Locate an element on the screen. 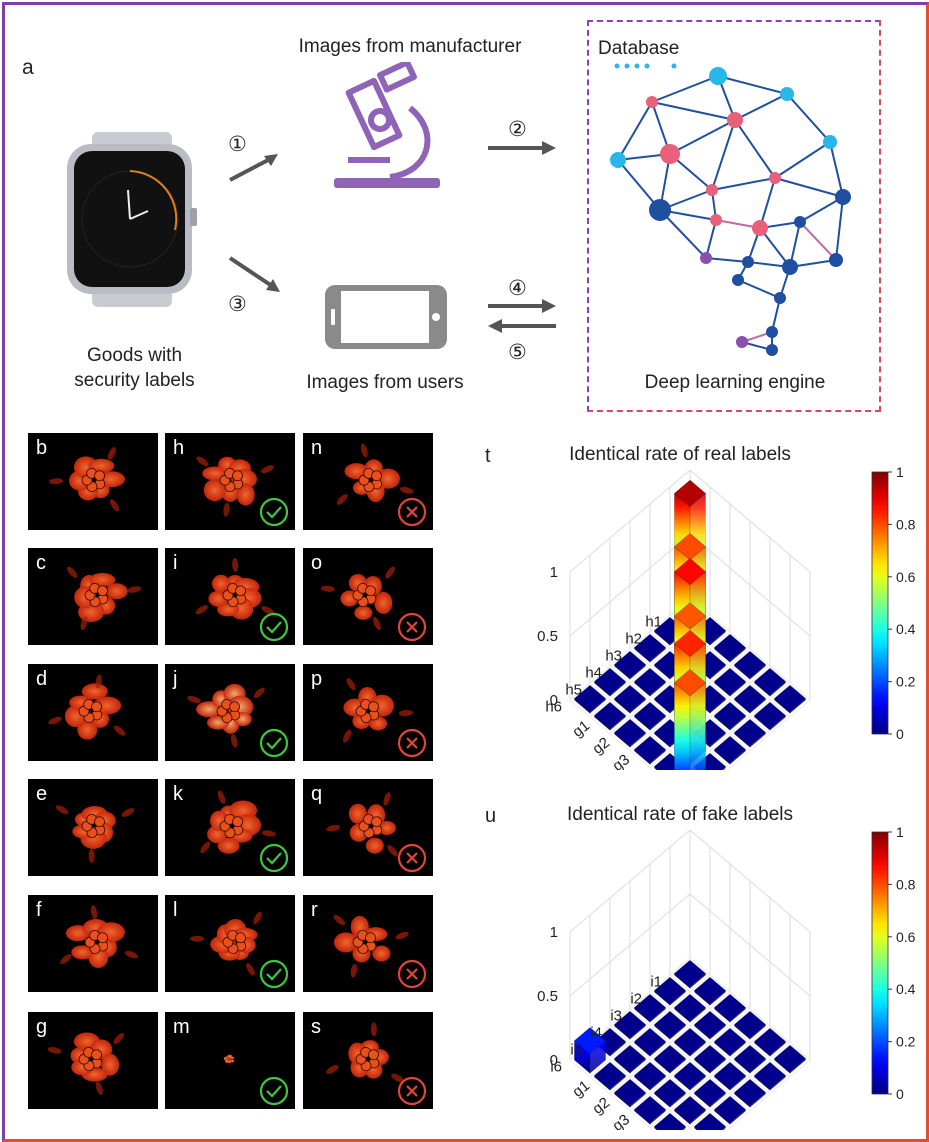  panel-letter-i: i is located at coordinates (175, 563).